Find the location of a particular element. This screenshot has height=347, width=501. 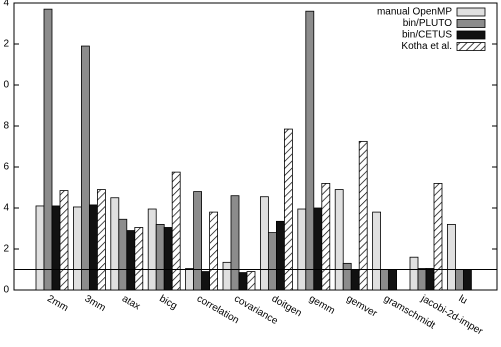

legend-label: manual OpenMP is located at coordinates (414, 12).